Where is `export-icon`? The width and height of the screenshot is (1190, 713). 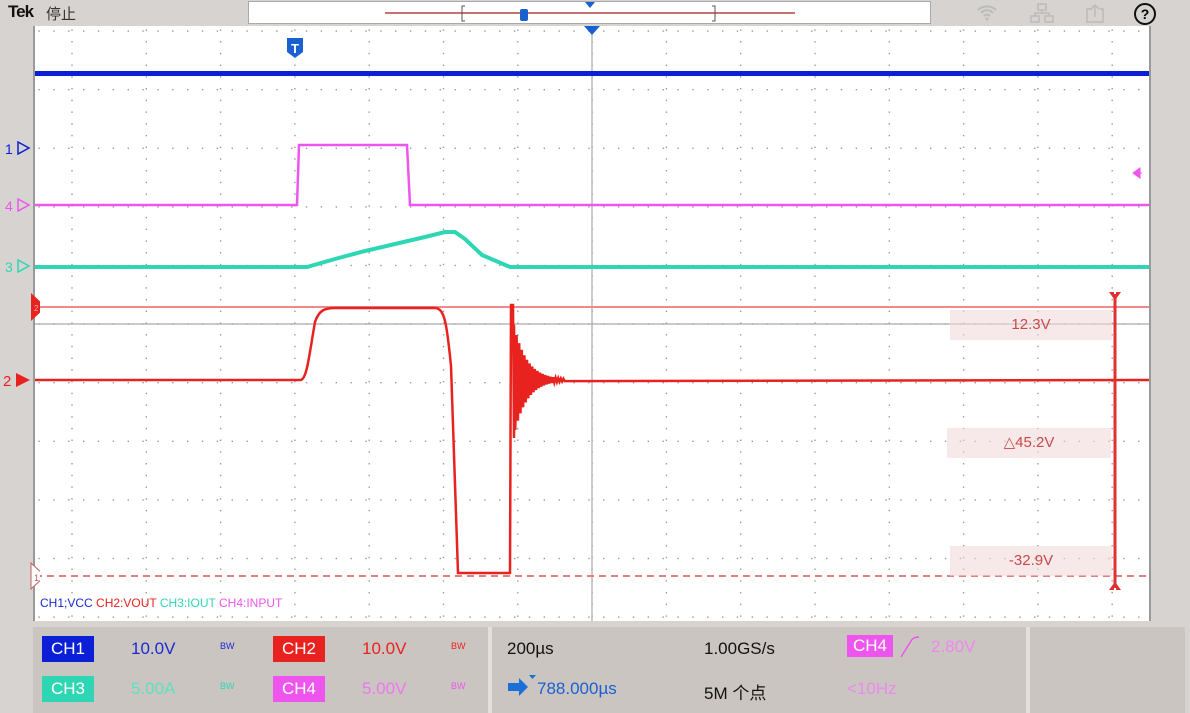 export-icon is located at coordinates (1095, 15).